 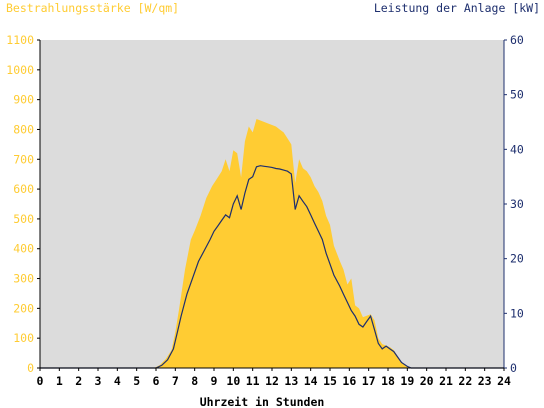 What do you see at coordinates (446, 381) in the screenshot?
I see `x-tick-label: 21` at bounding box center [446, 381].